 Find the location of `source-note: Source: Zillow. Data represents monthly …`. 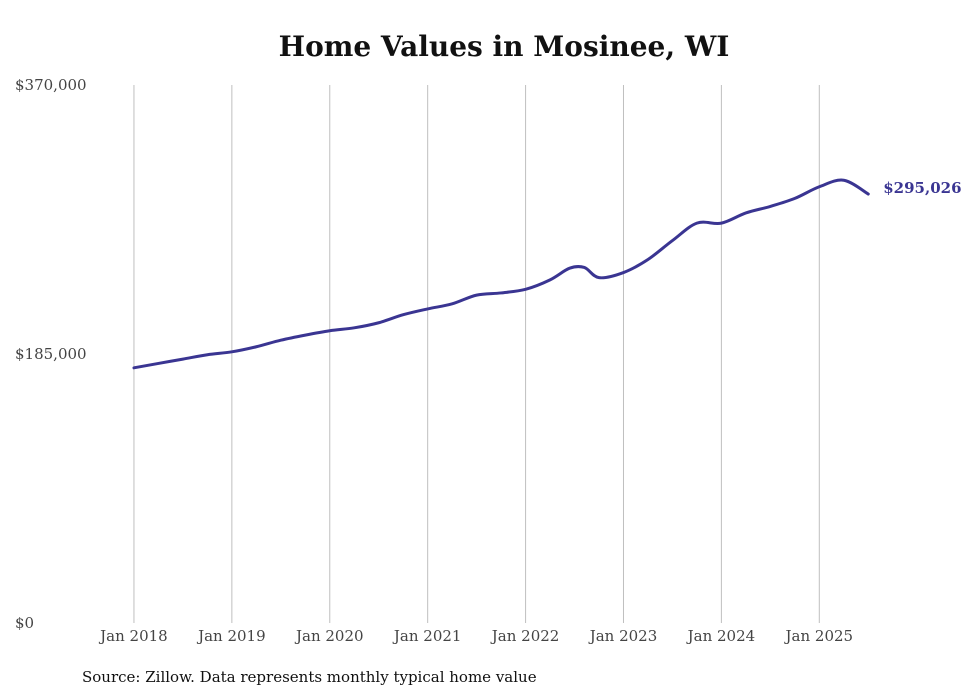

source-note: Source: Zillow. Data represents monthly … is located at coordinates (309, 677).